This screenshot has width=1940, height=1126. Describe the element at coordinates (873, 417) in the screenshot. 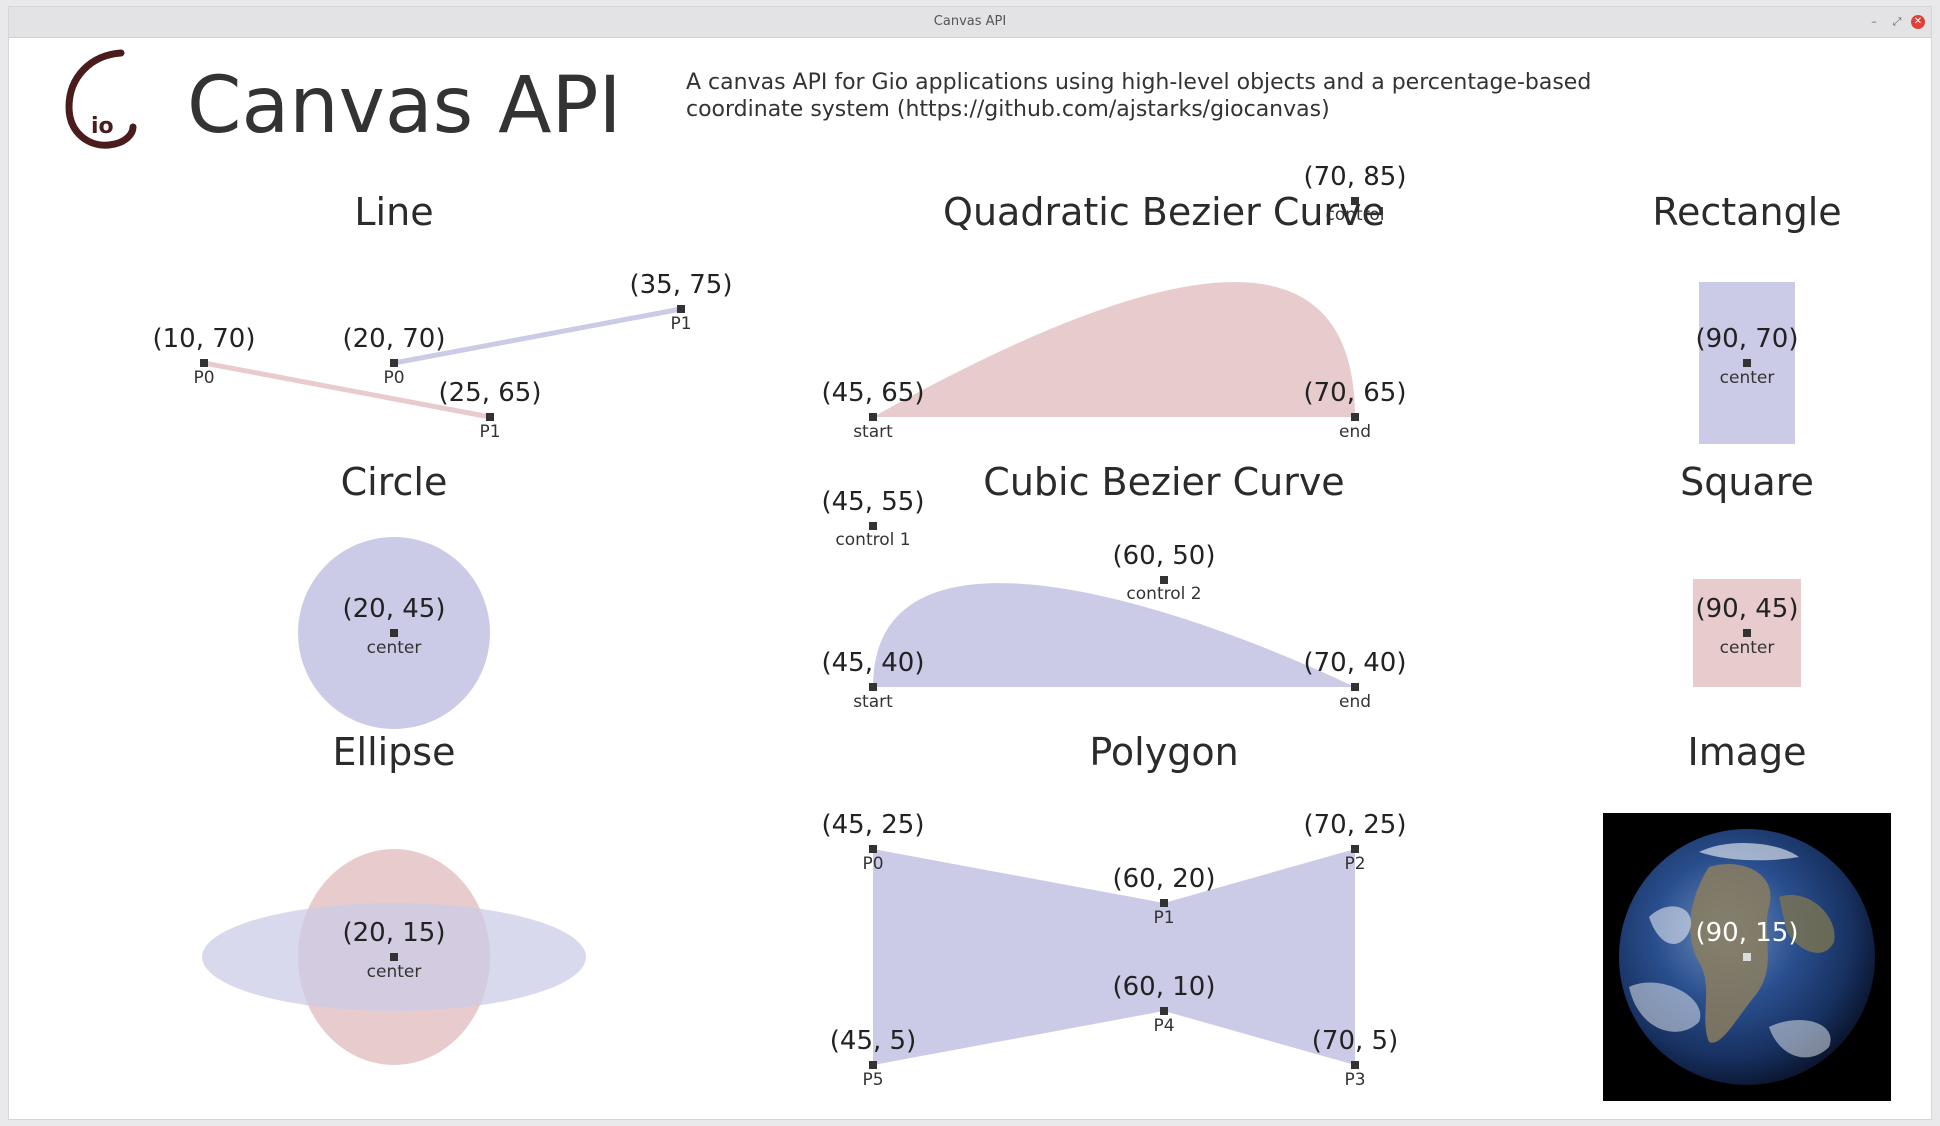

I see `quadratic-start-marker` at that location.